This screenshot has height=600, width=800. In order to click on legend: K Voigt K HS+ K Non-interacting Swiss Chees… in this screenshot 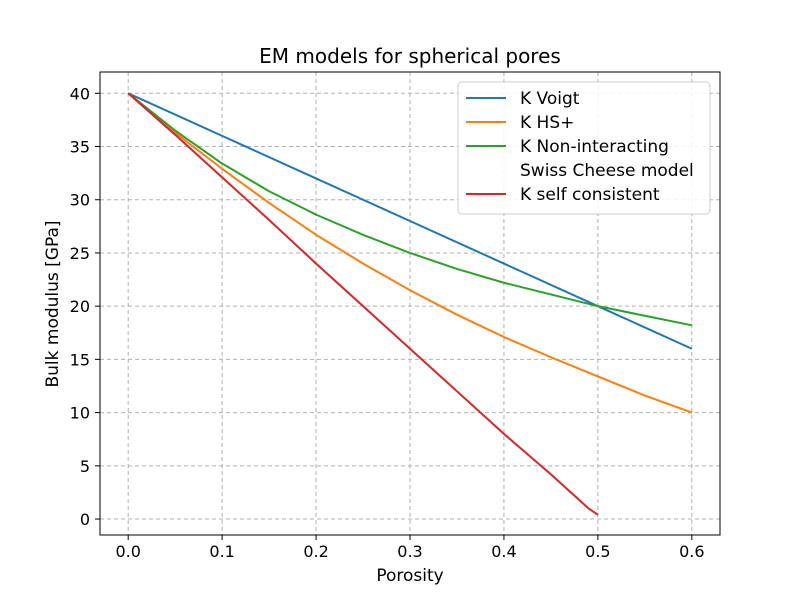, I will do `click(584, 148)`.